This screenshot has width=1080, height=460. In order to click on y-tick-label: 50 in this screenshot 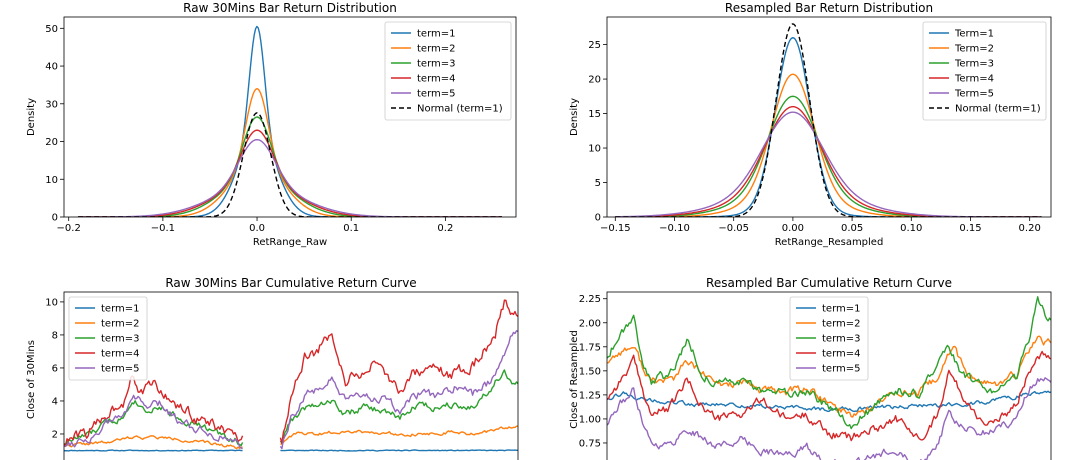, I will do `click(51, 29)`.